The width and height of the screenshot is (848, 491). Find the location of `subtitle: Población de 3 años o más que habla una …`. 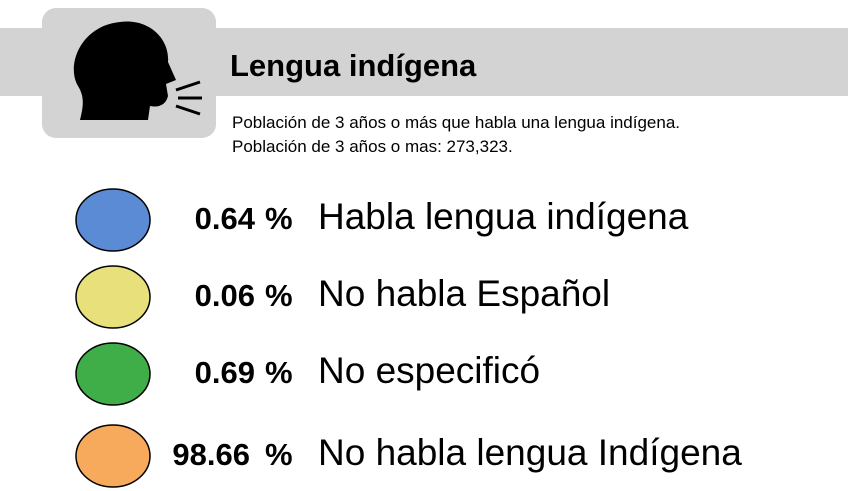

subtitle: Población de 3 años o más que habla una … is located at coordinates (456, 122).